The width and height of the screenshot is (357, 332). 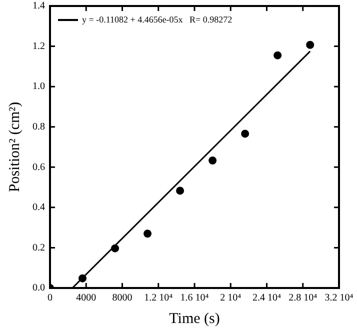 I want to click on y-tick-label: 0.6, so click(x=38, y=167).